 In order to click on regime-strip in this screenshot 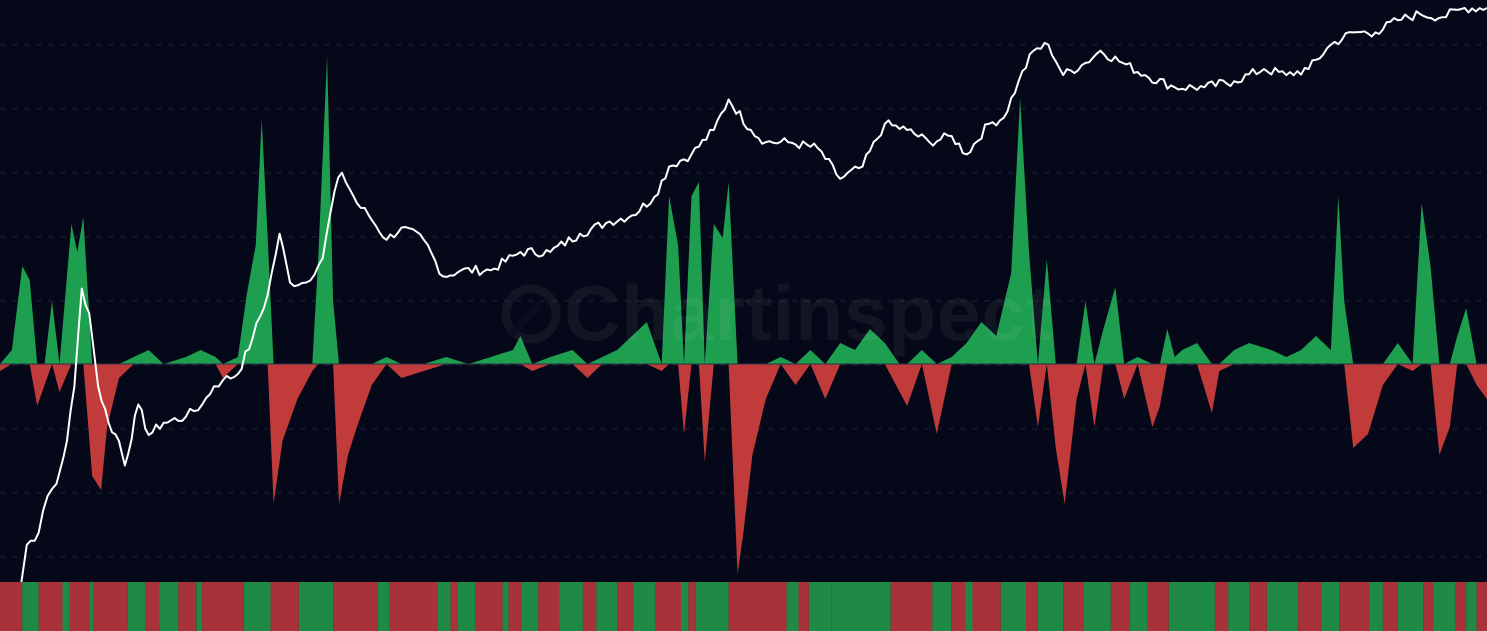, I will do `click(743, 606)`.